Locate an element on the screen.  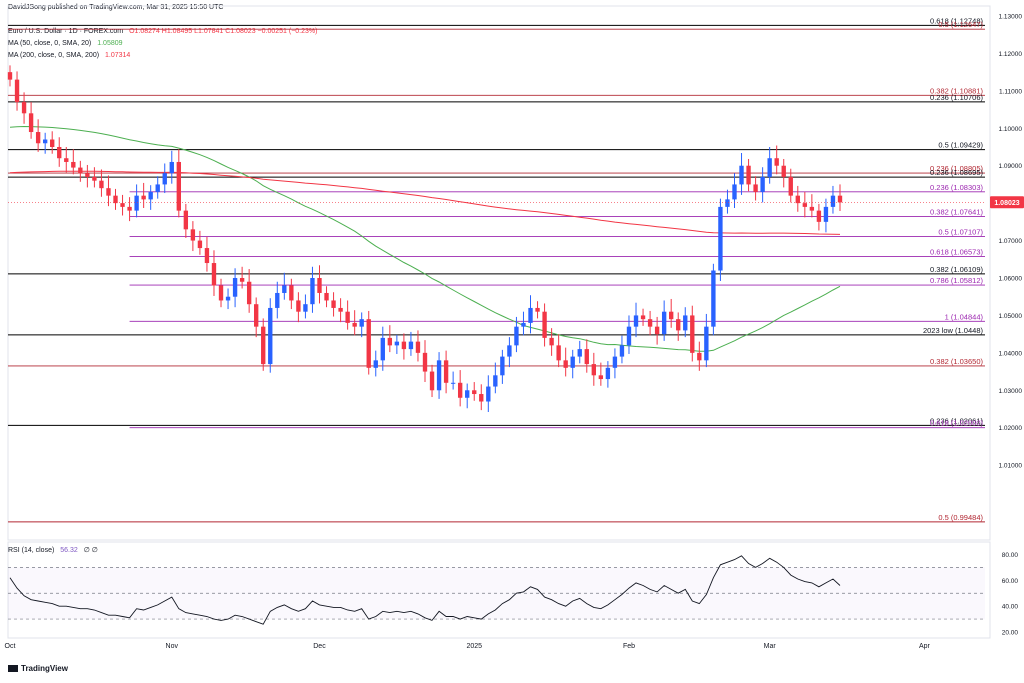
rsi-axis-tick-label: 80.00 is located at coordinates (1010, 555).